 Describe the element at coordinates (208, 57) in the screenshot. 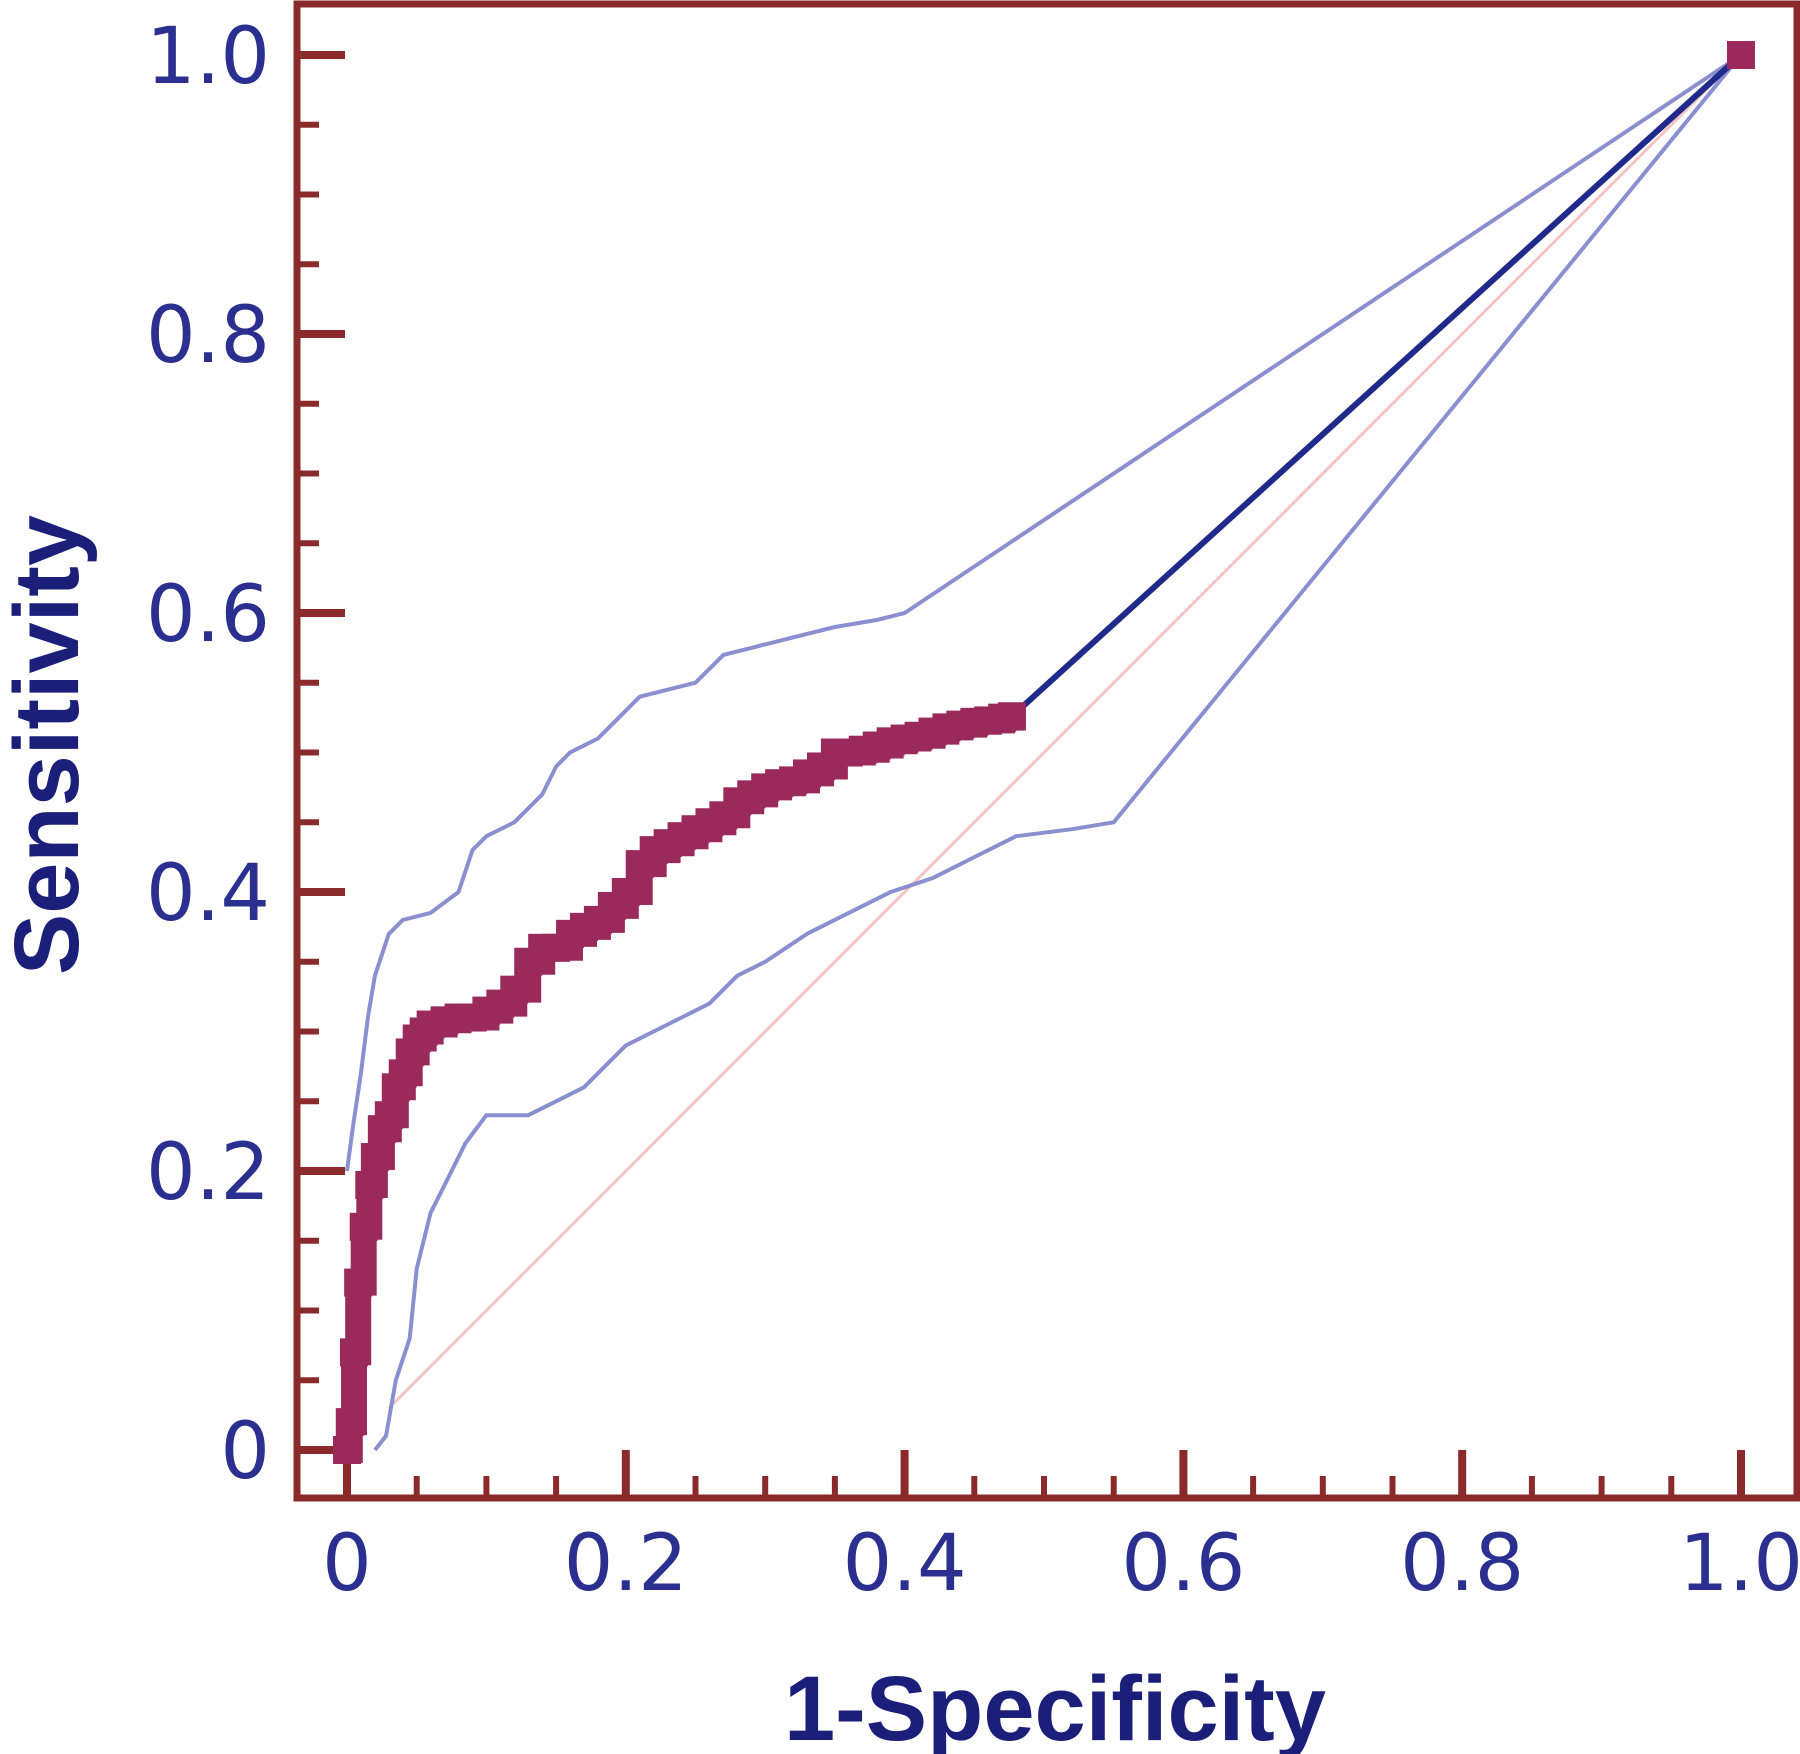

I see `y-tick-label: 1.0` at that location.